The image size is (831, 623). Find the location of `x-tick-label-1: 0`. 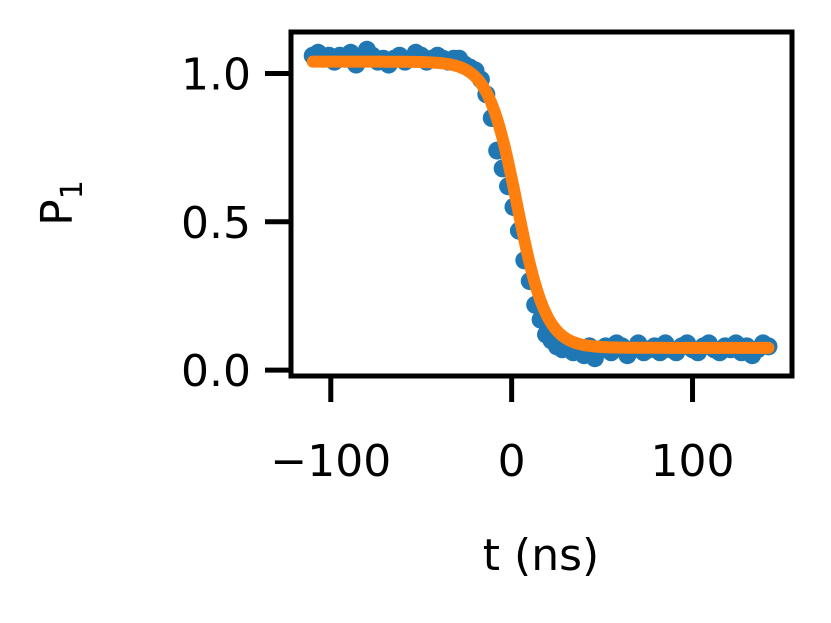

x-tick-label-1: 0 is located at coordinates (512, 461).